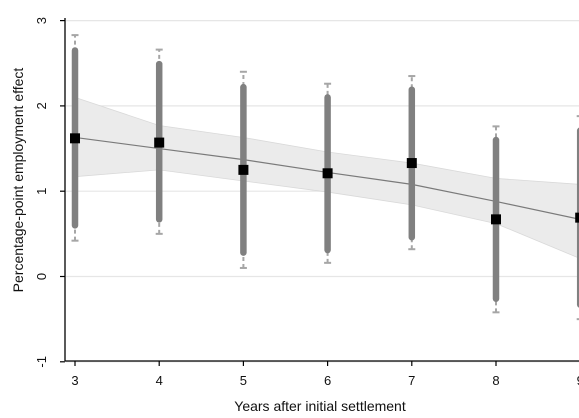  I want to click on x-tick-label-4: 7, so click(411, 380).